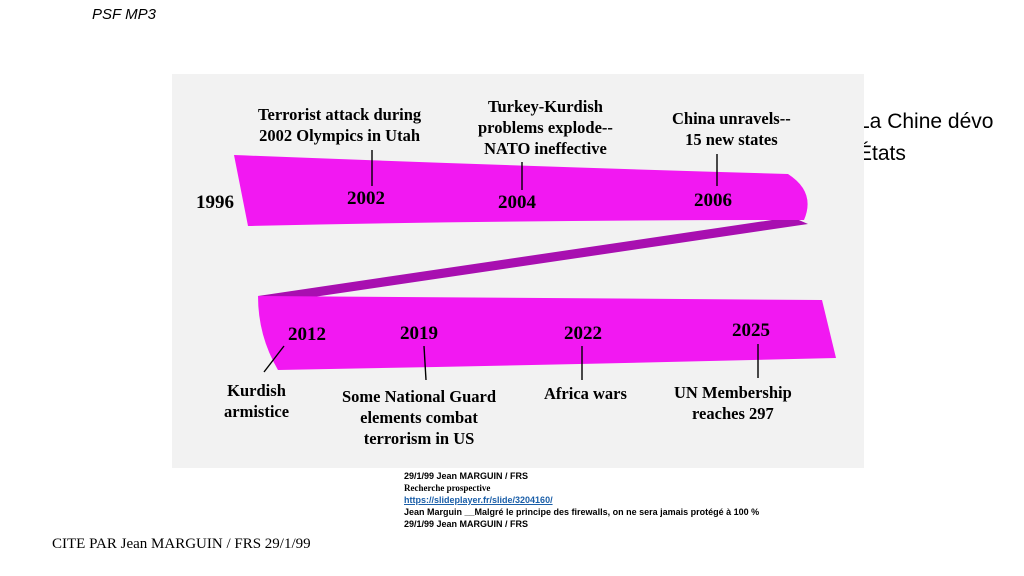  Describe the element at coordinates (517, 202) in the screenshot. I see `year-2004: 2004` at that location.